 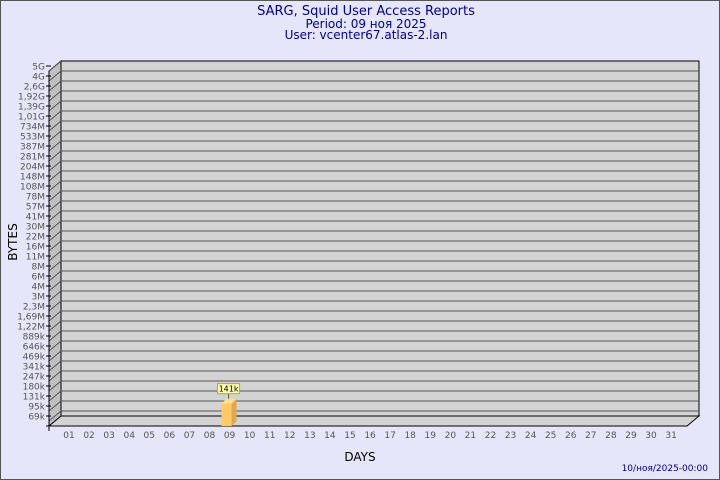 What do you see at coordinates (359, 457) in the screenshot?
I see `x-axis-title: DAYS` at bounding box center [359, 457].